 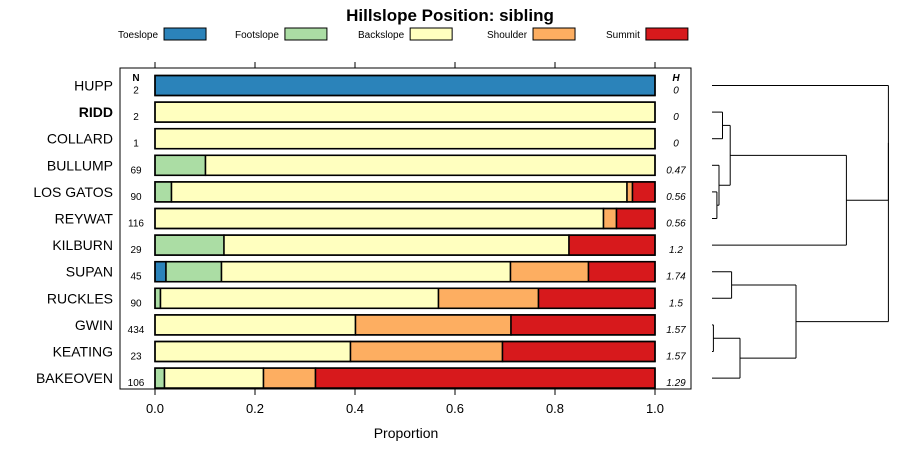 What do you see at coordinates (800, 232) in the screenshot?
I see `dendrogram` at bounding box center [800, 232].